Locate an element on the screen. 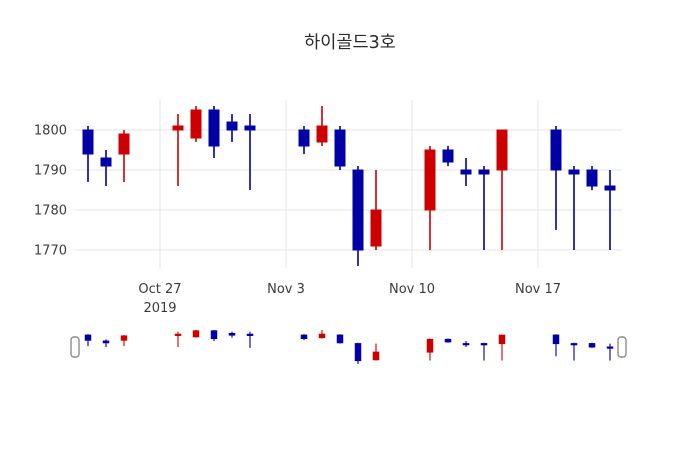  chart-title: 하이골드3호 is located at coordinates (350, 43).